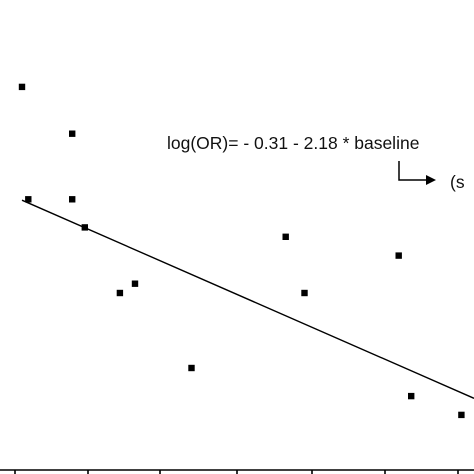 This screenshot has width=474, height=474. I want to click on arrow-annotation-label: (s, so click(457, 182).